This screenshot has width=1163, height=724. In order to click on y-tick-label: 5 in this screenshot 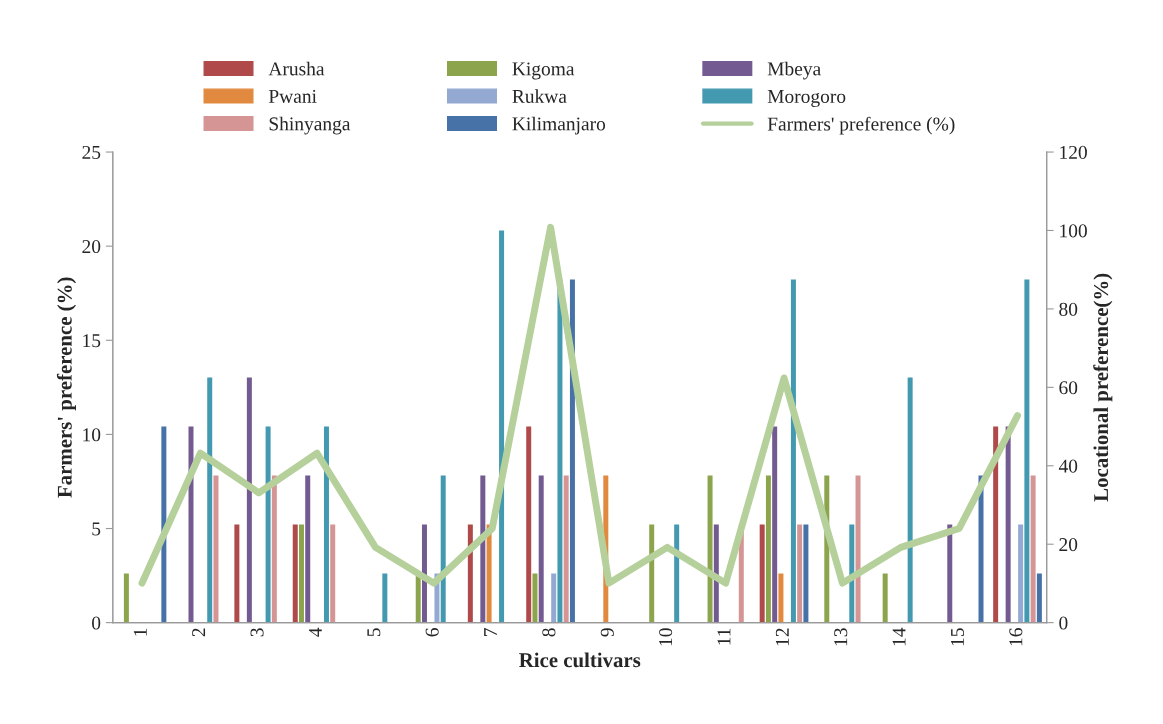, I will do `click(96, 529)`.